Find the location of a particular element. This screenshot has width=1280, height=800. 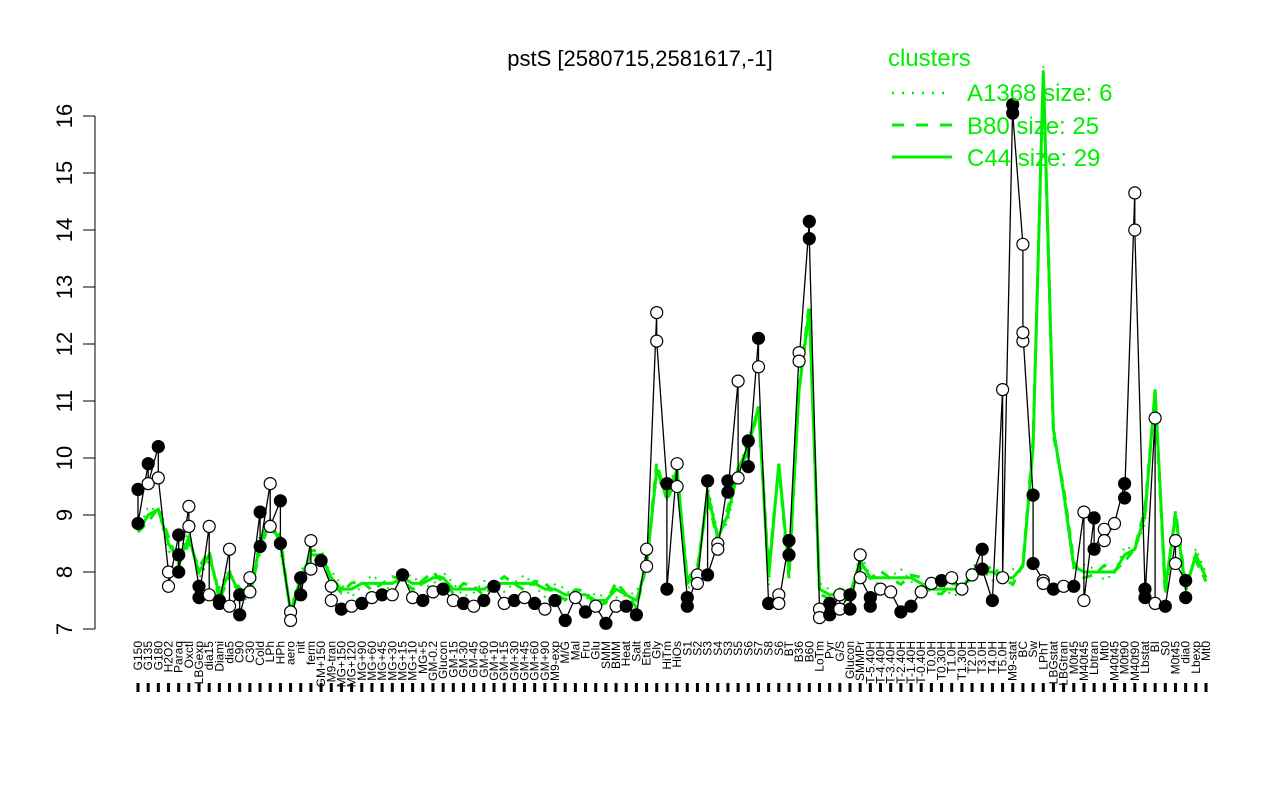

chart-title: pstS [2580715,2581617,-1] is located at coordinates (639, 58).